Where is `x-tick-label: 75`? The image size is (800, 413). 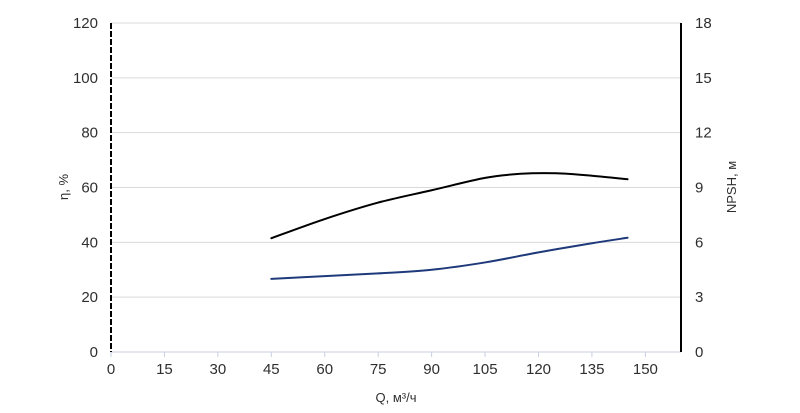
x-tick-label: 75 is located at coordinates (378, 369).